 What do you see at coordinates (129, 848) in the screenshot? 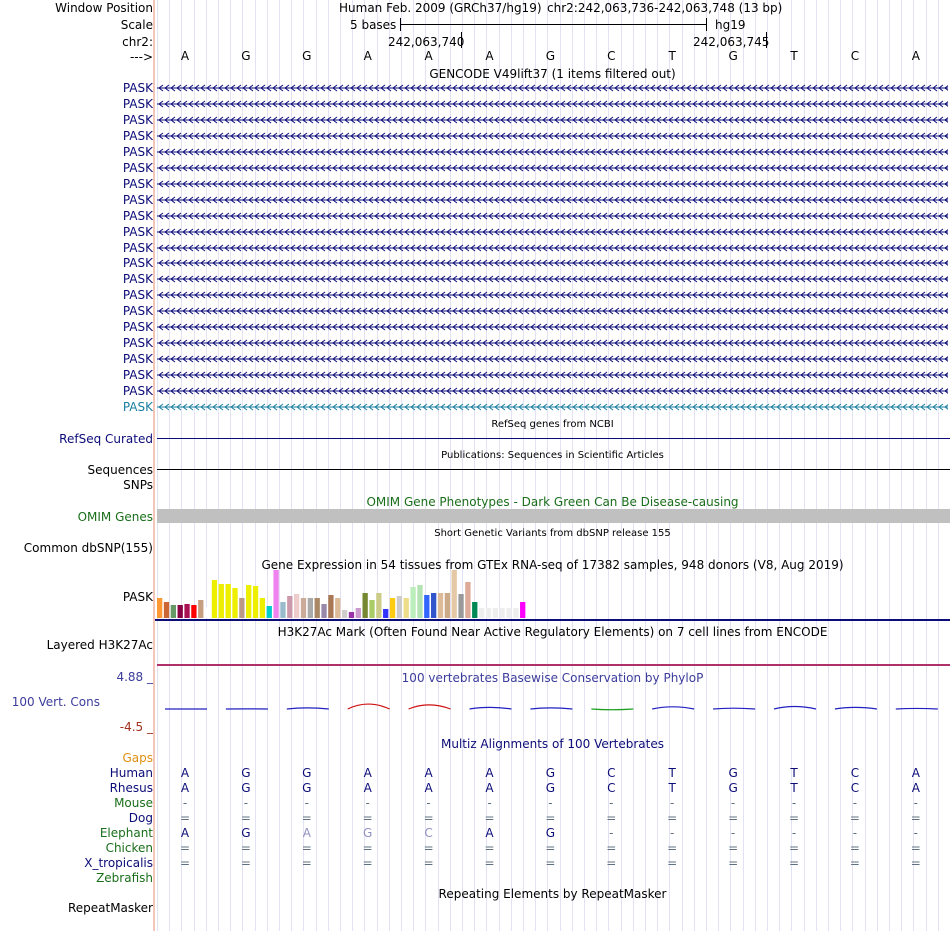
I see `multiz-species-label: Chicken` at bounding box center [129, 848].